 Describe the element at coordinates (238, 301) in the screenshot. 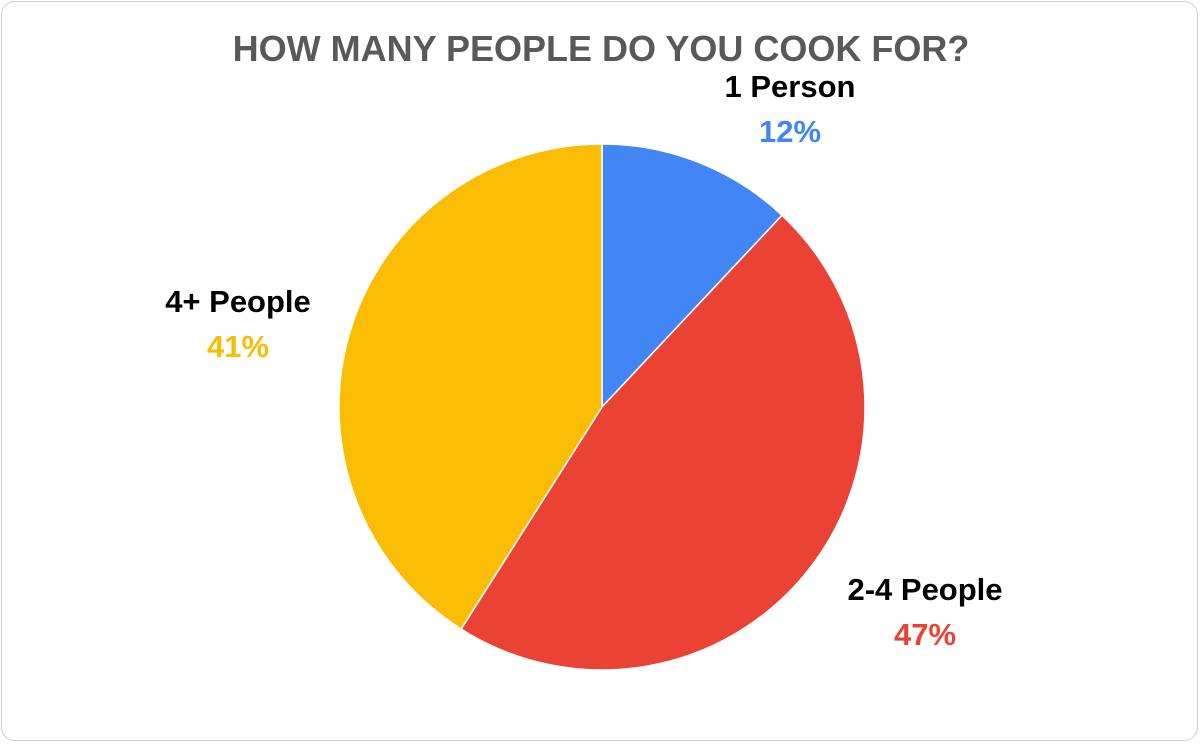

I see `slice-name-label: 4+ People` at that location.